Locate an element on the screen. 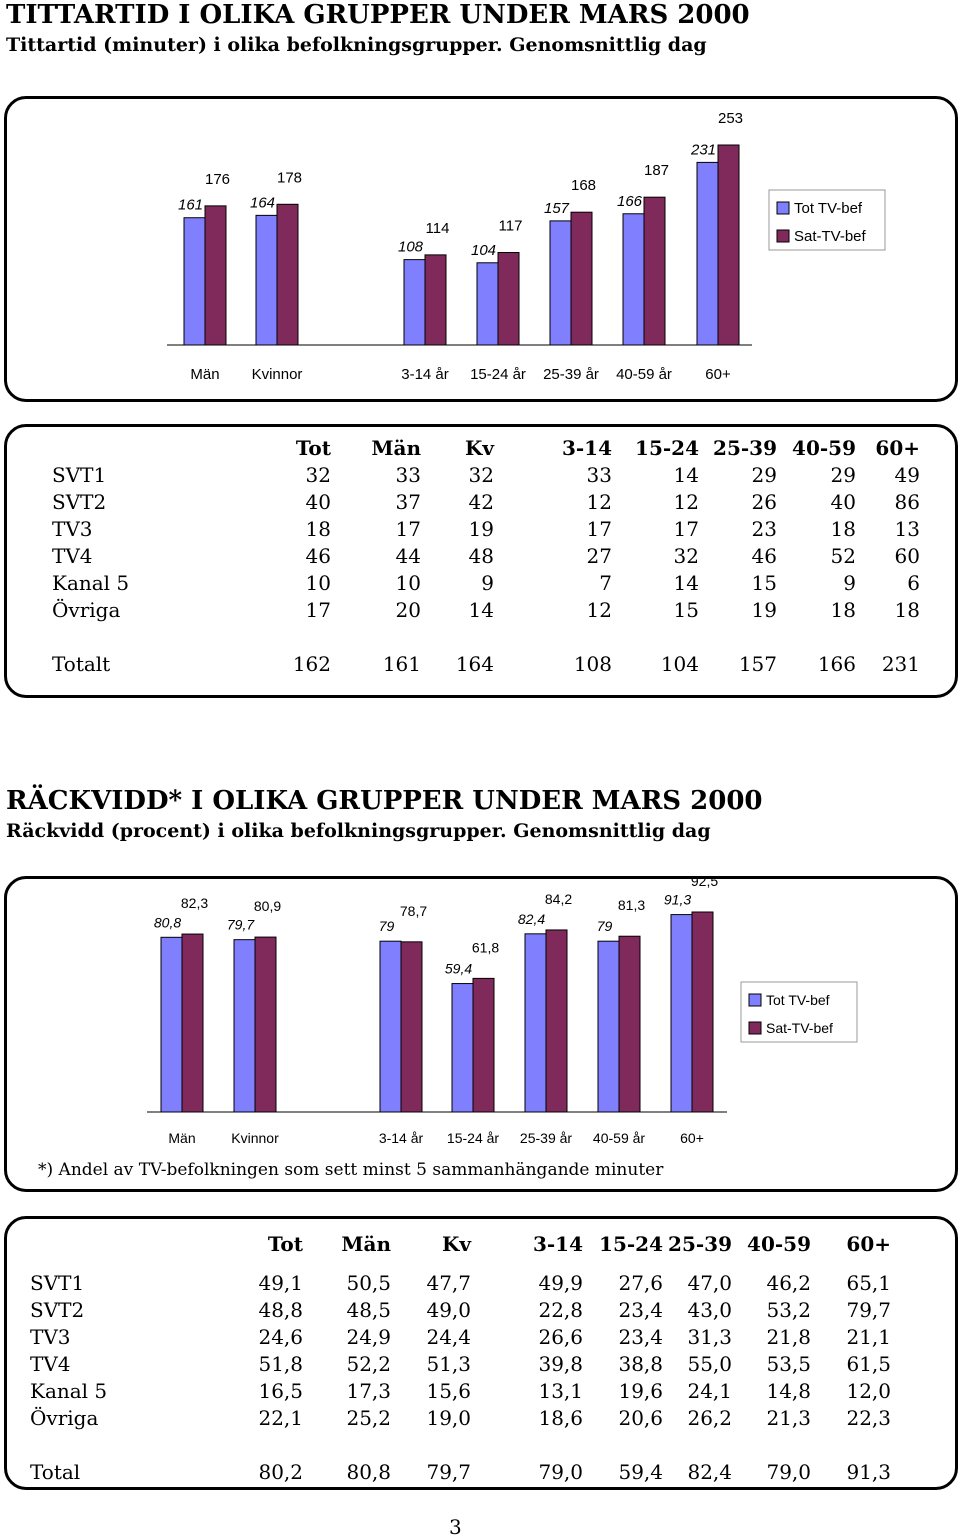  data-label-sat-5: 187 is located at coordinates (656, 170).